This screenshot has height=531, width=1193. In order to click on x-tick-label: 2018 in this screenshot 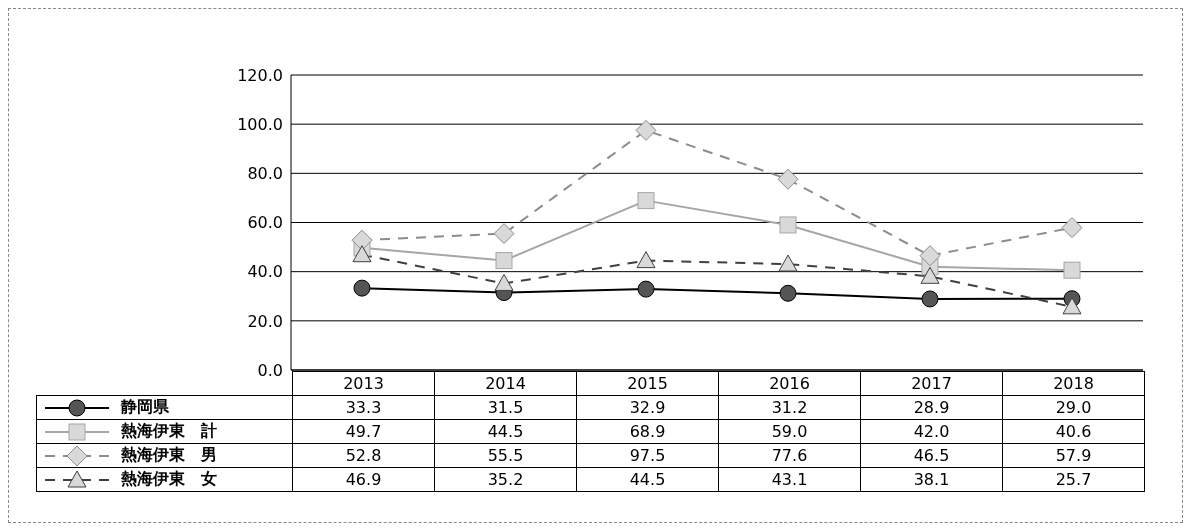, I will do `click(1073, 383)`.